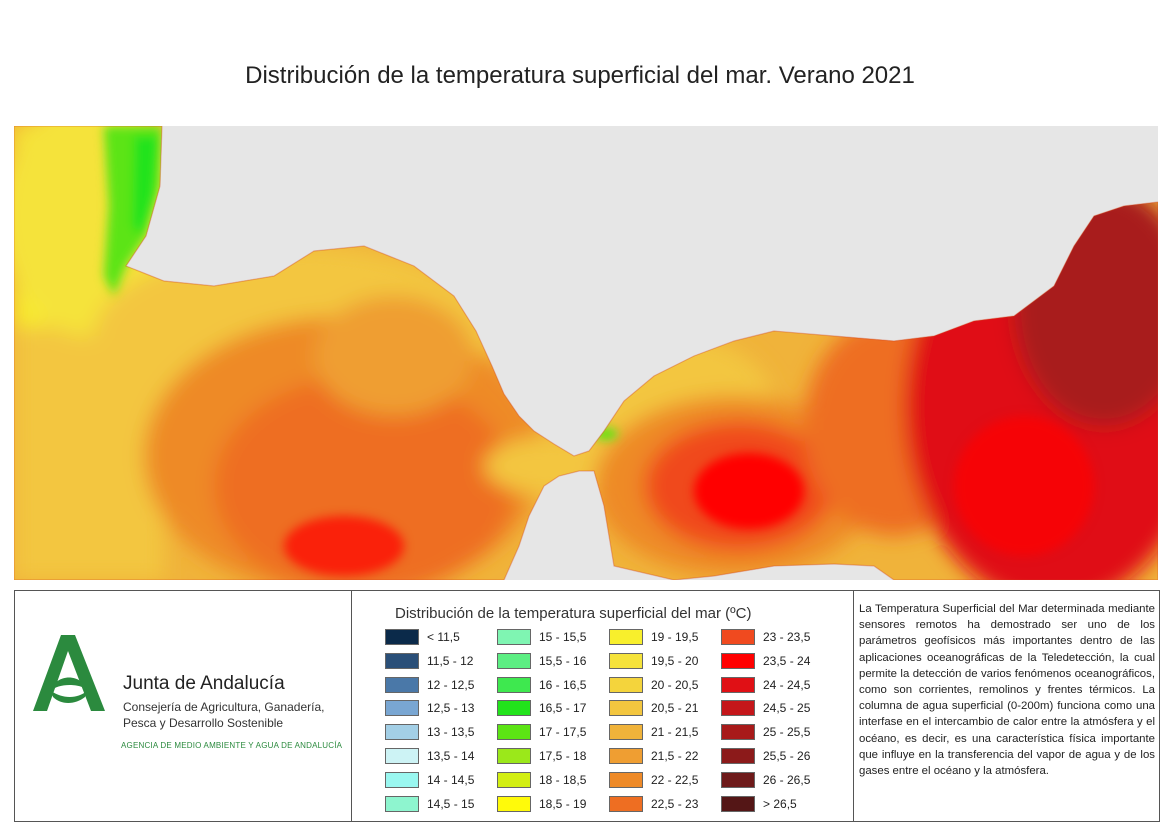 The height and width of the screenshot is (827, 1170). What do you see at coordinates (675, 708) in the screenshot?
I see `legend-label: 20,5 - 21` at bounding box center [675, 708].